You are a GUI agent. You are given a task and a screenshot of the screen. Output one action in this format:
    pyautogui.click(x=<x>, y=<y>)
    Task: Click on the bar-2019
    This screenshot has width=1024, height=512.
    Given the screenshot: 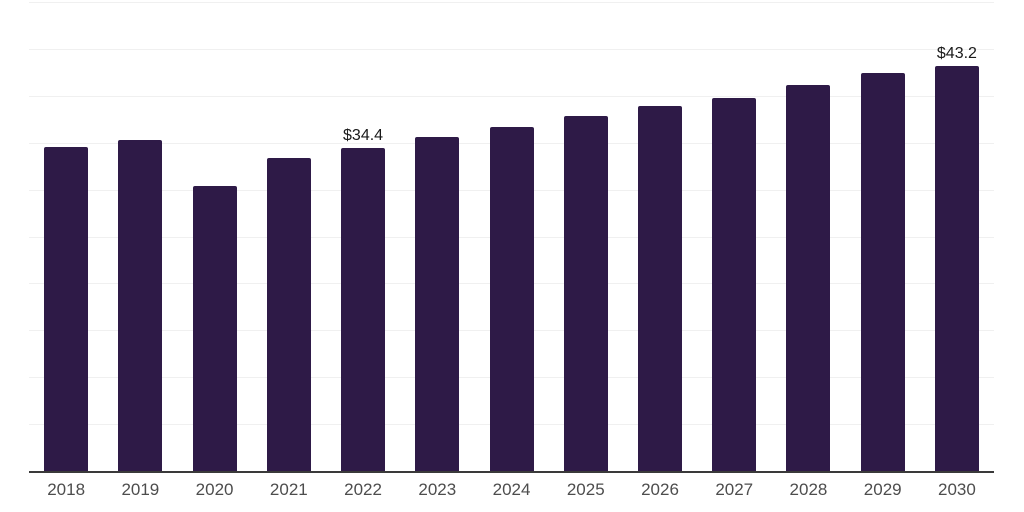 What is the action you would take?
    pyautogui.click(x=140, y=305)
    